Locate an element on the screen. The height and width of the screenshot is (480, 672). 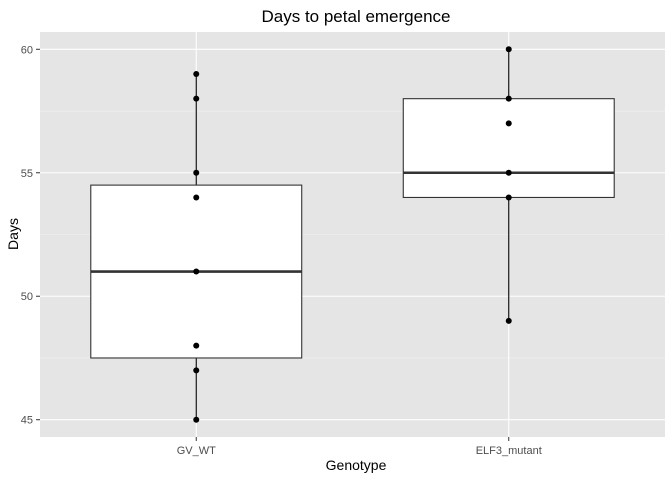
x-tick-label: ELF3_mutant is located at coordinates (509, 451).